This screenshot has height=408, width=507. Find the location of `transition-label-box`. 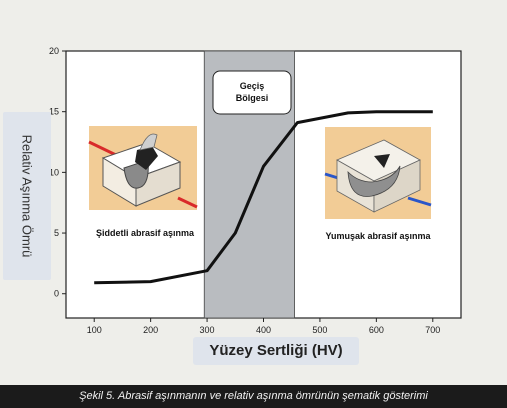

transition-label-box is located at coordinates (252, 92).